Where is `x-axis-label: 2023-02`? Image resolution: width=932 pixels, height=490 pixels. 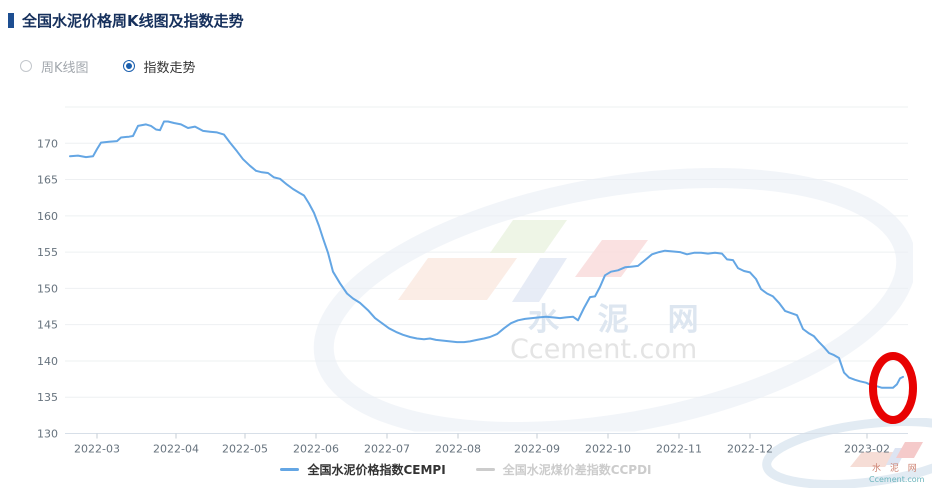
x-axis-label: 2023-02 is located at coordinates (867, 449).